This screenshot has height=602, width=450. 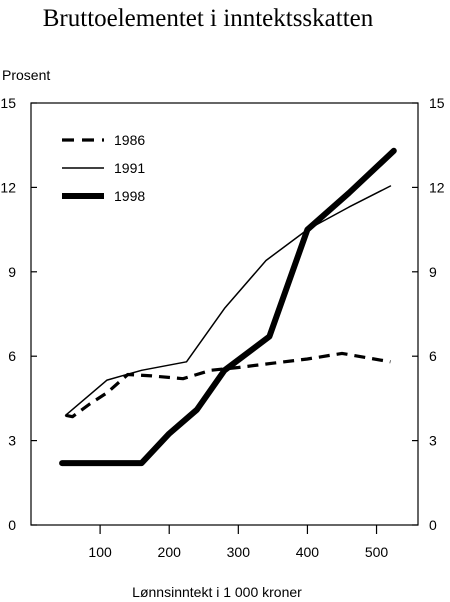 What do you see at coordinates (308, 552) in the screenshot?
I see `x-tick-label-400: 400` at bounding box center [308, 552].